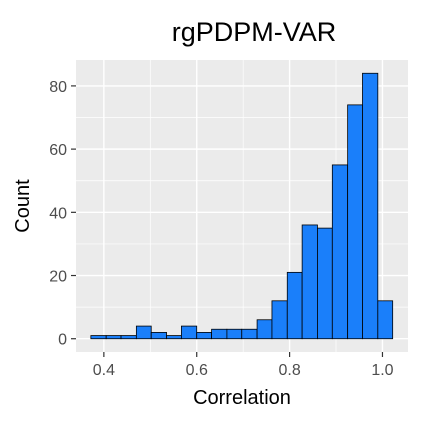  What do you see at coordinates (62, 340) in the screenshot?
I see `y-tick-label: 0` at bounding box center [62, 340].